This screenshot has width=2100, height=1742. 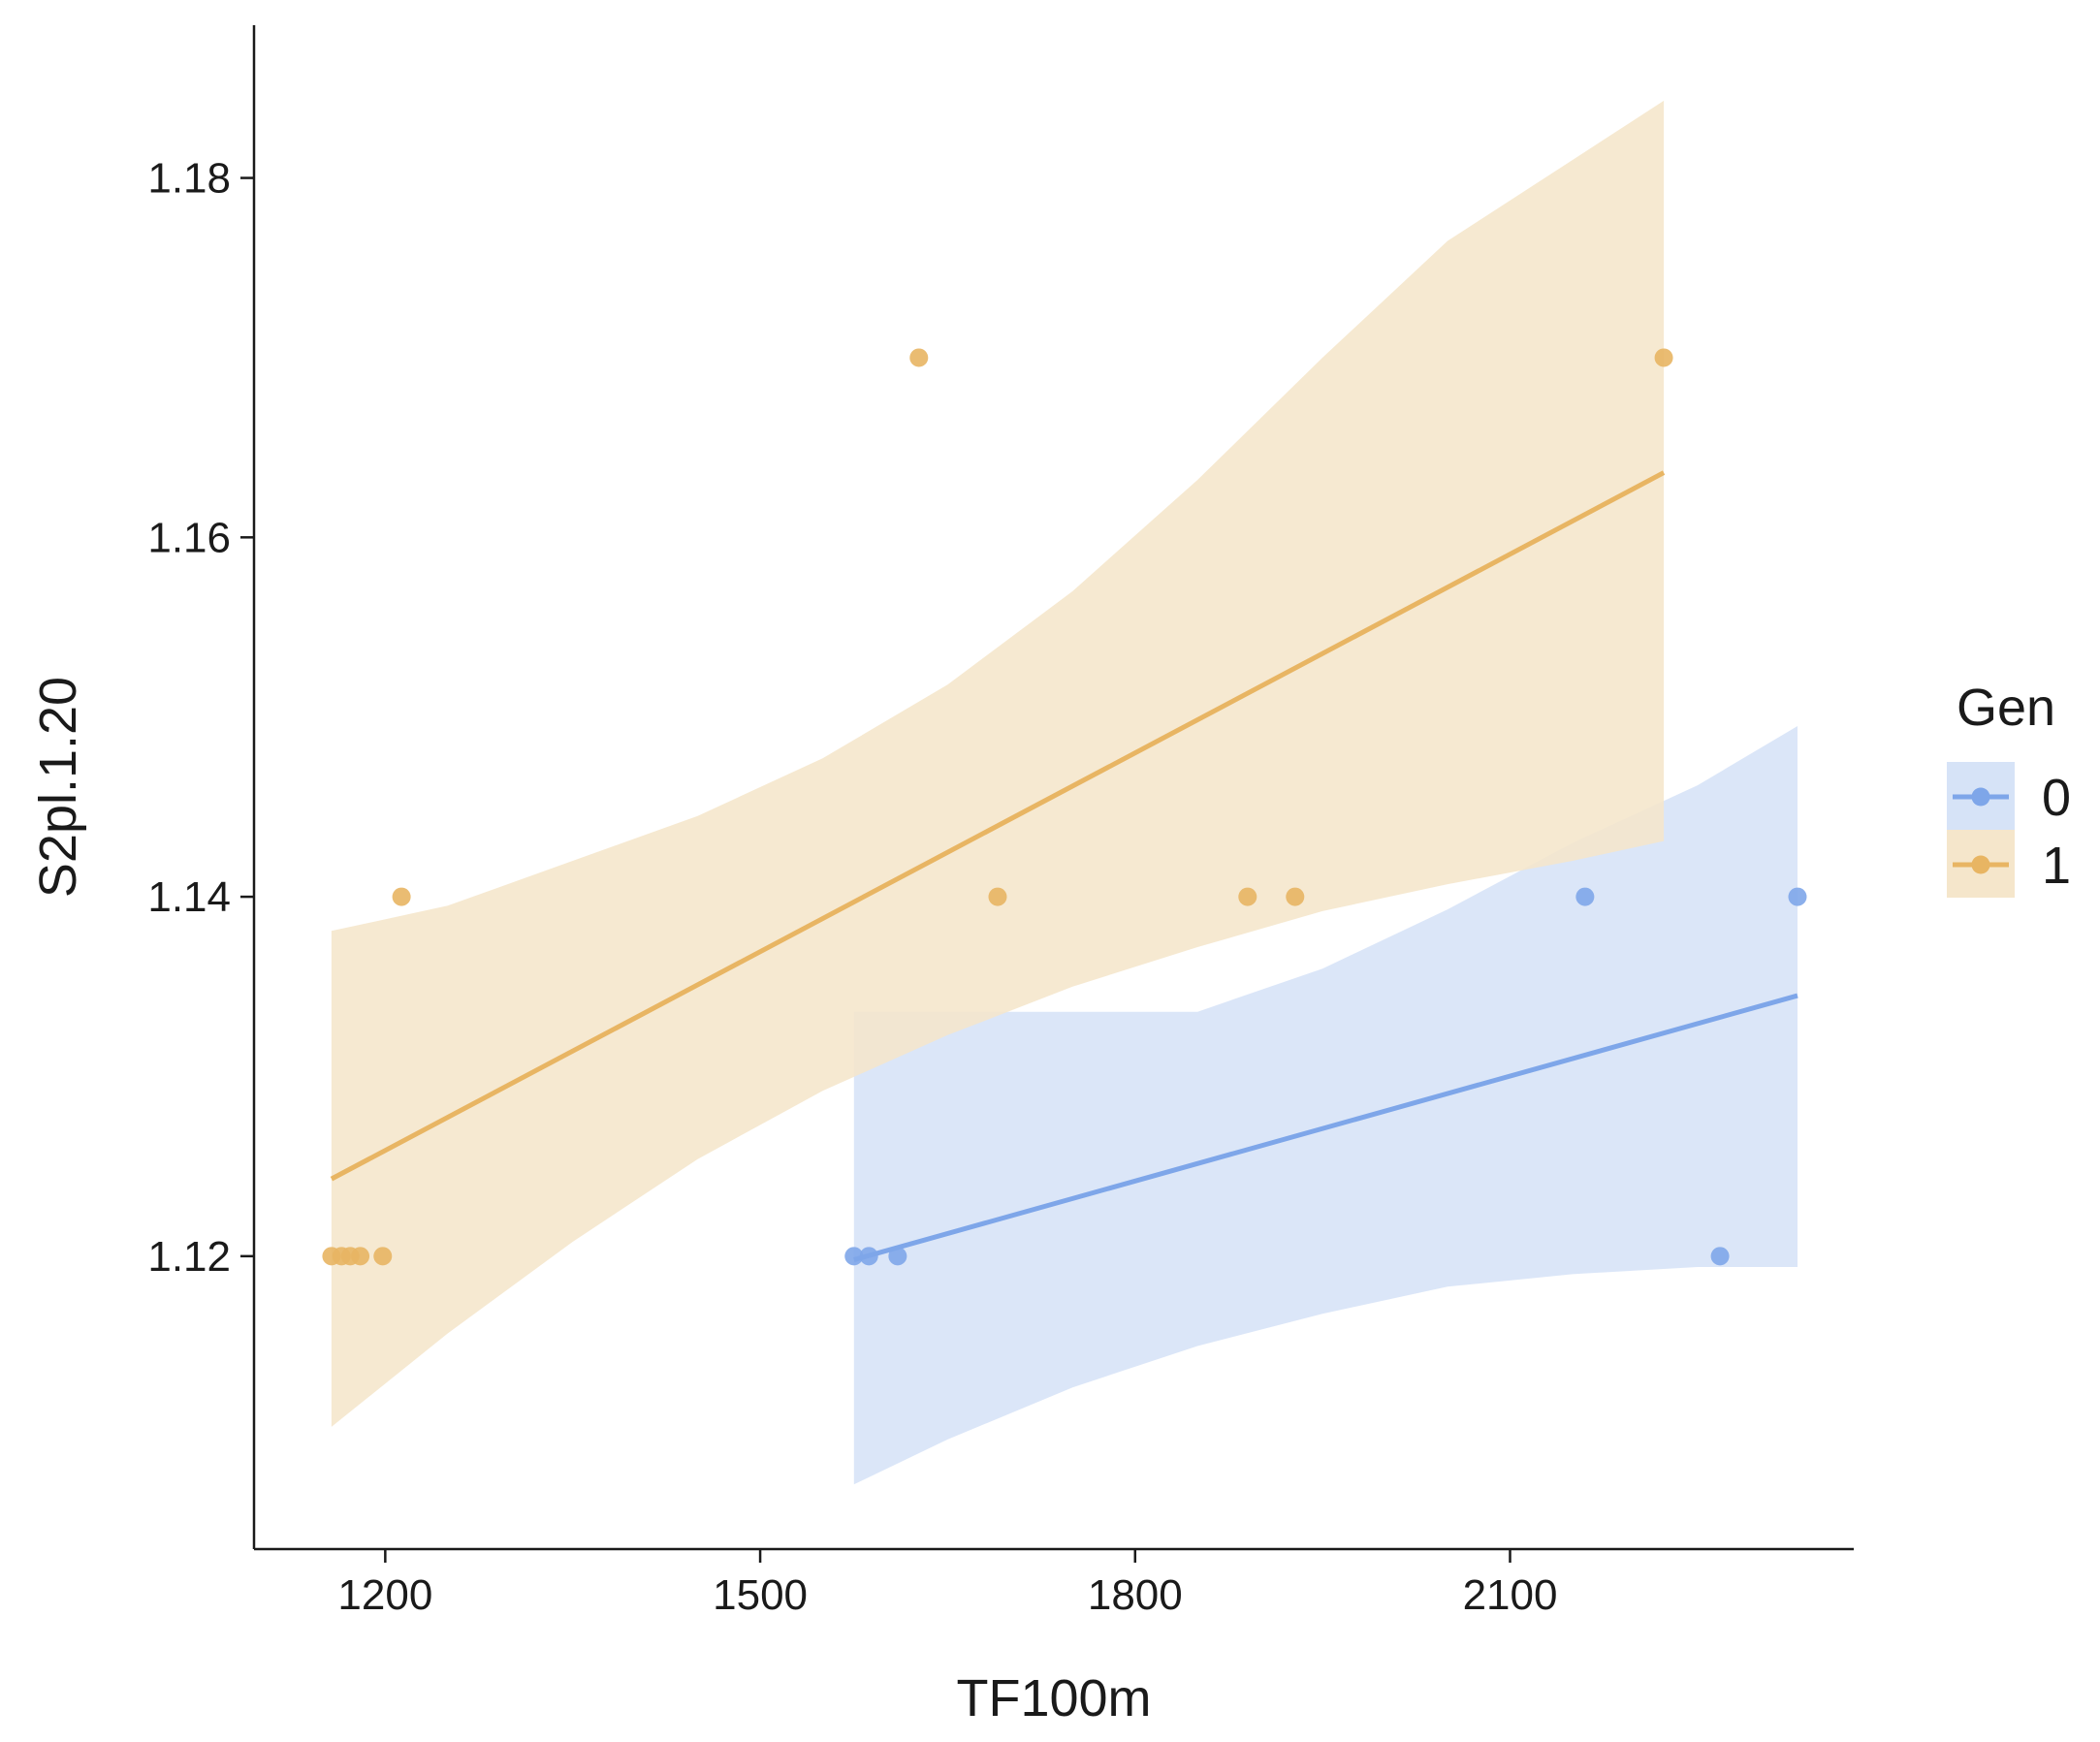 I want to click on legend: Gen 01, so click(x=2009, y=788).